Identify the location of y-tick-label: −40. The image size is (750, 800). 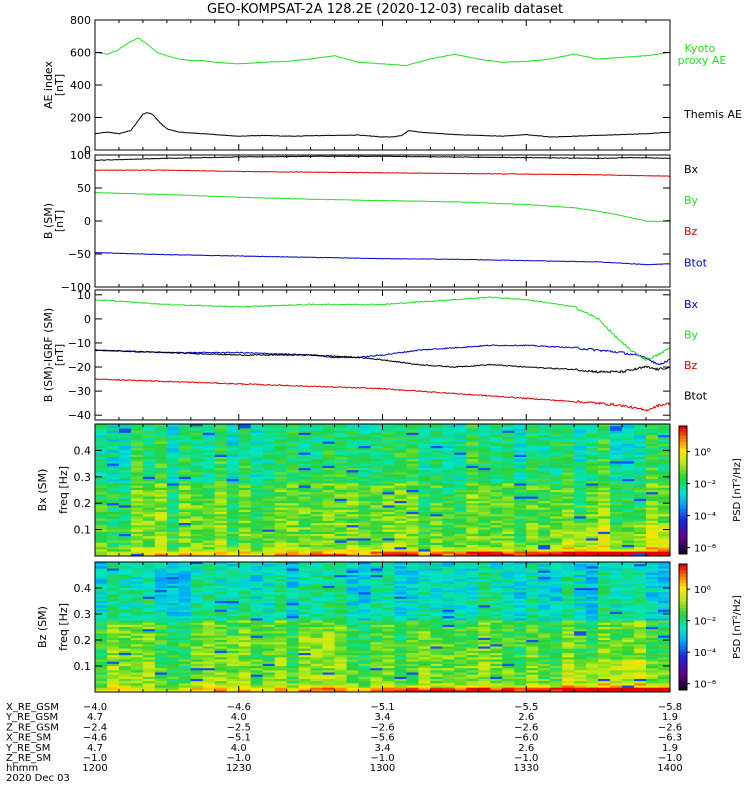
(79, 415).